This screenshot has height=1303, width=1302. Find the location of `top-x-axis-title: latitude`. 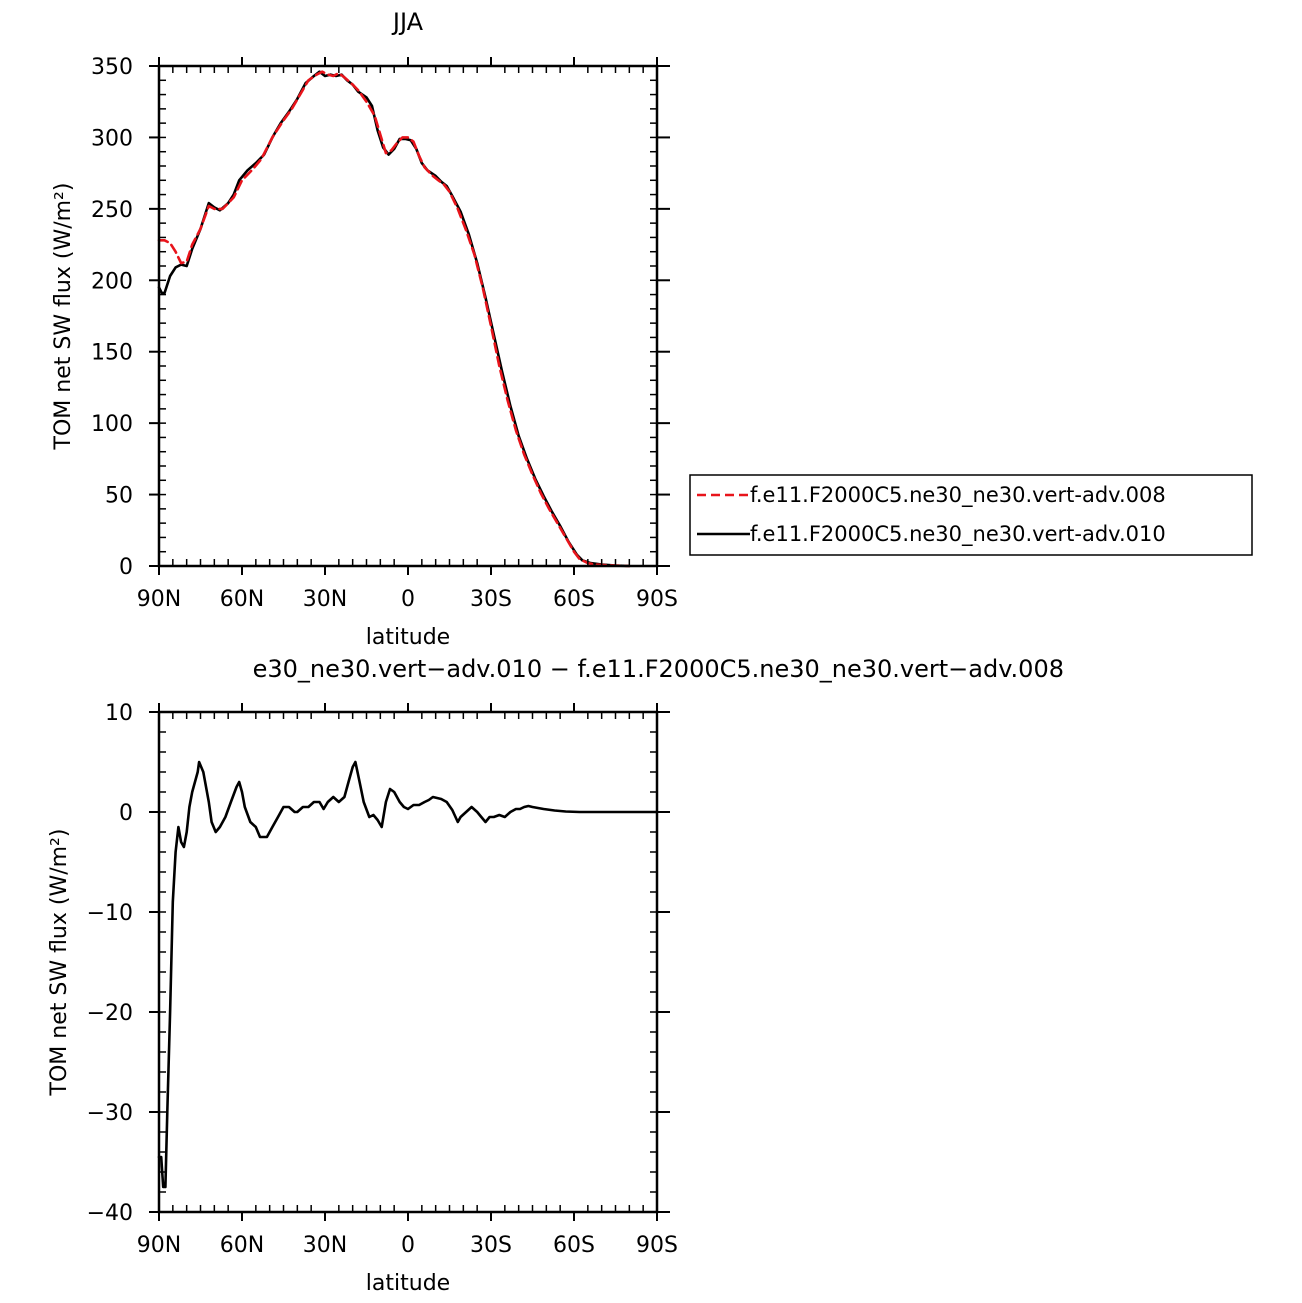

top-x-axis-title: latitude is located at coordinates (408, 637).